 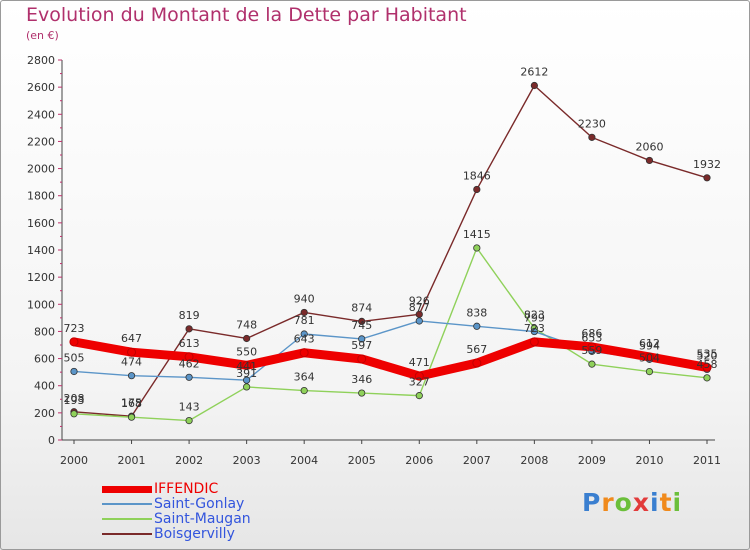 What do you see at coordinates (534, 314) in the screenshot?
I see `data-label: 823` at bounding box center [534, 314].